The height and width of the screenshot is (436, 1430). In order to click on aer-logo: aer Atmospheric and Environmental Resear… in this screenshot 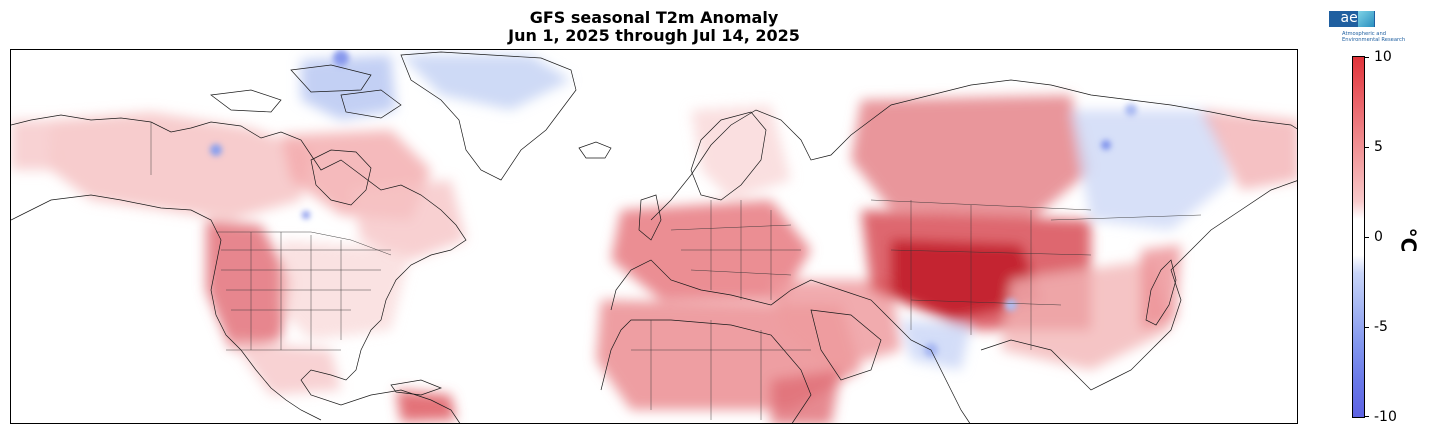, I will do `click(1367, 28)`.